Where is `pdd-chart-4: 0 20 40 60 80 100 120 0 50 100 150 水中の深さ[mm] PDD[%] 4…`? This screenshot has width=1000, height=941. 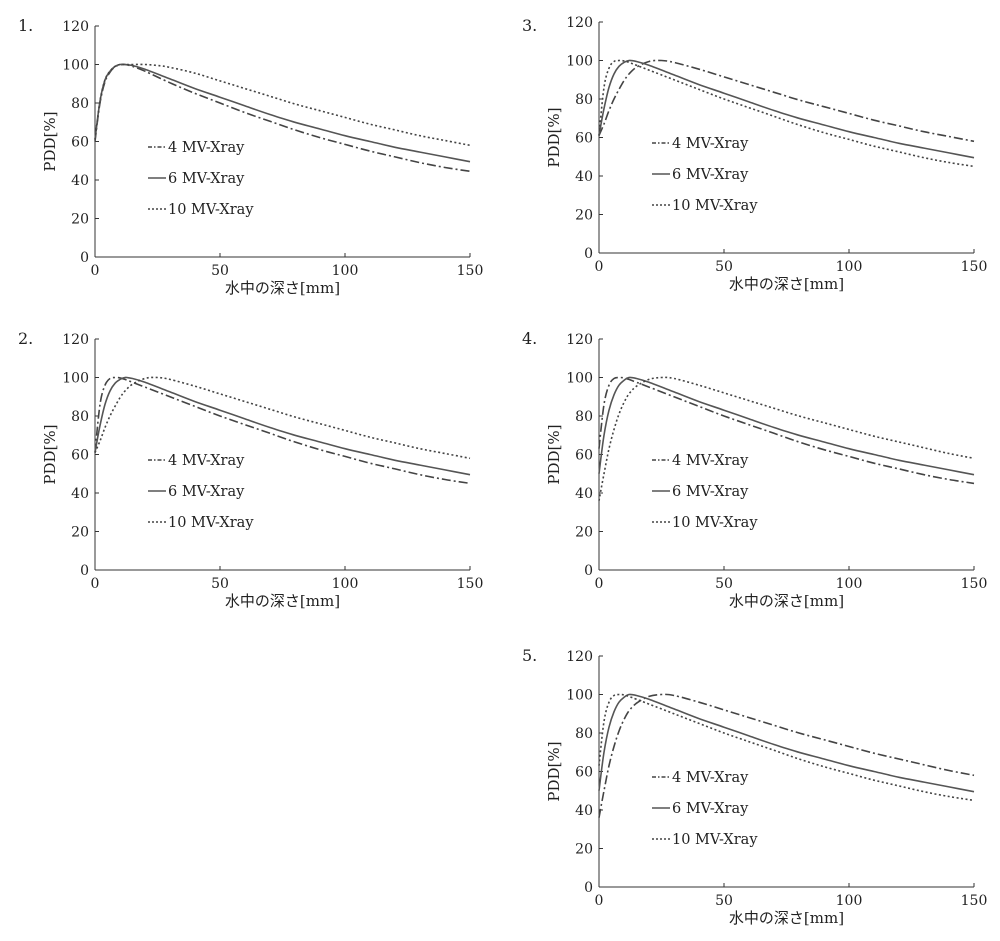 pdd-chart-4: 0 20 40 60 80 100 120 0 50 100 150 水中の深さ[mm] PDD[%] 4… is located at coordinates (766, 471).